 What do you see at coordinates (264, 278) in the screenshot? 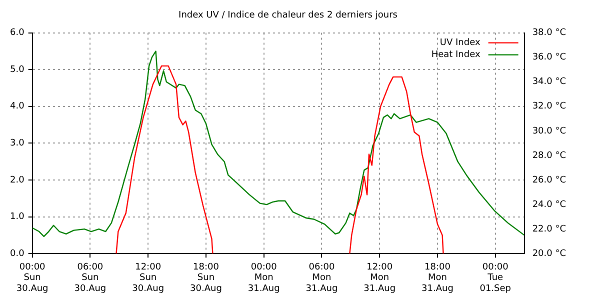
I see `x-tick-label: 00:00 Mon 31.Aug` at bounding box center [264, 278].